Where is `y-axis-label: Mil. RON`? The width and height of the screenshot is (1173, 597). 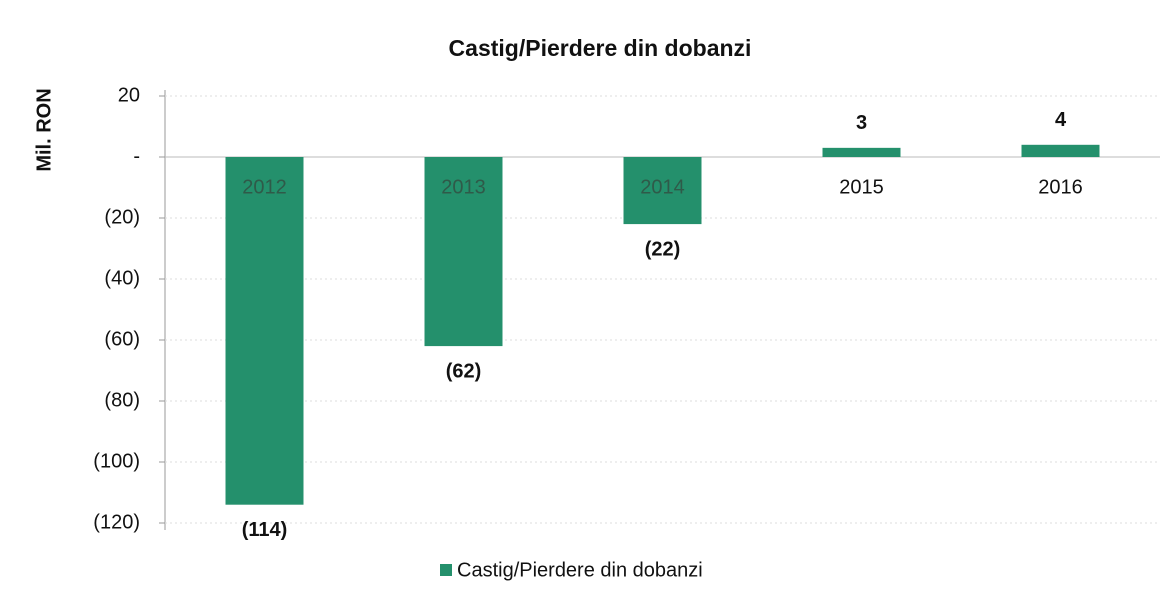
y-axis-label: Mil. RON is located at coordinates (44, 129).